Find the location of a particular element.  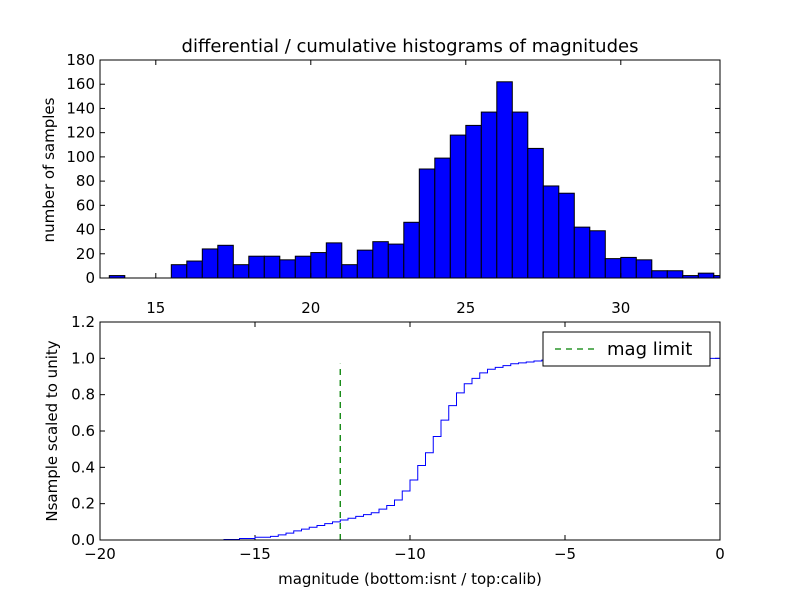

top-y-tick-label: 0 is located at coordinates (90, 278).